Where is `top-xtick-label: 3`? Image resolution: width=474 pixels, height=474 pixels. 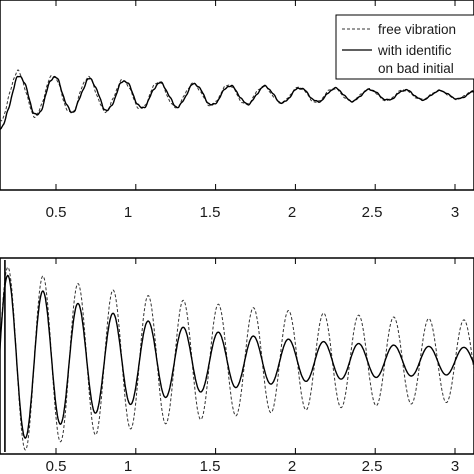
top-xtick-label: 3 is located at coordinates (455, 212).